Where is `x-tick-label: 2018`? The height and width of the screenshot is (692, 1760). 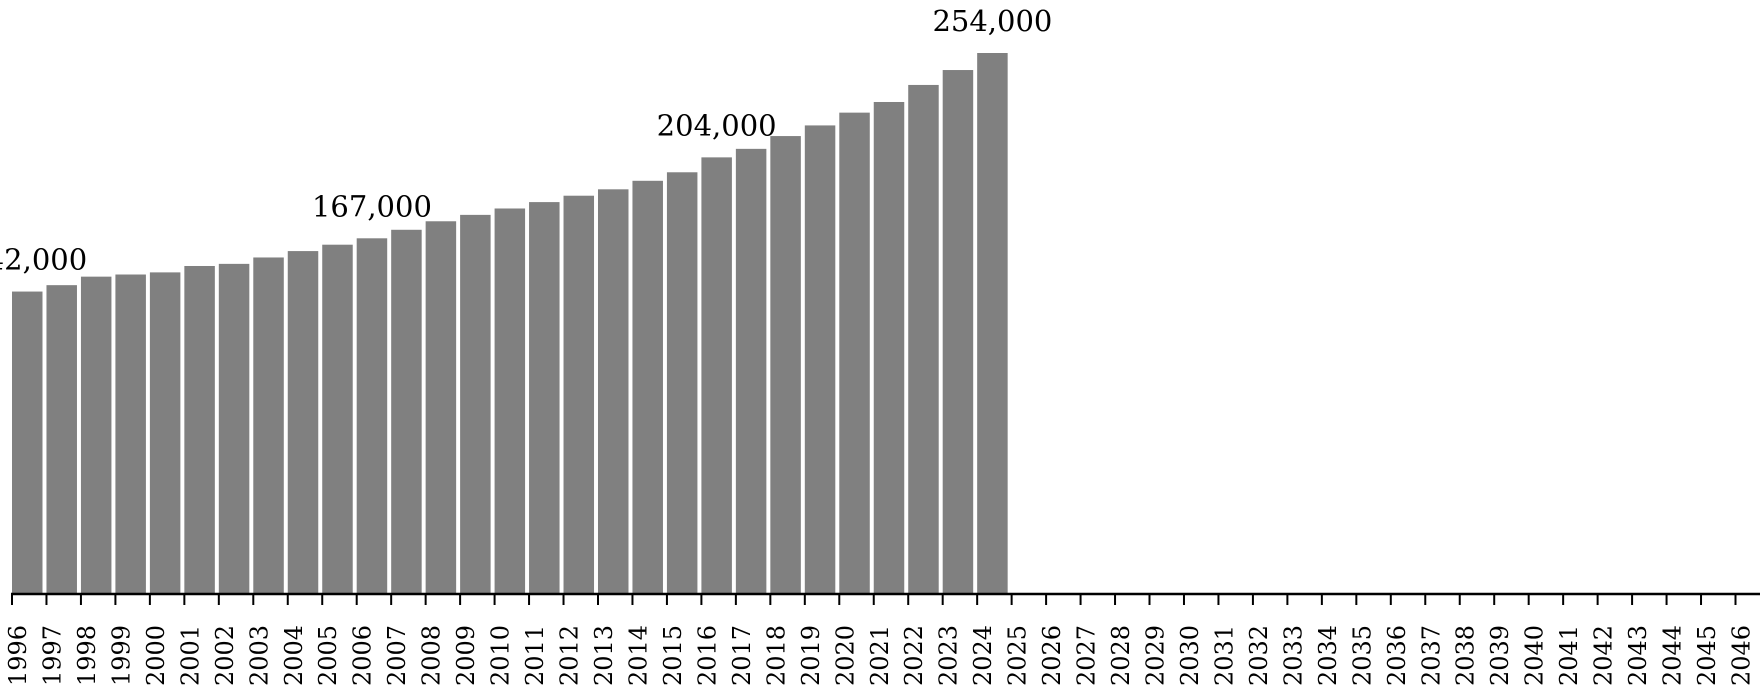
x-tick-label: 2018 is located at coordinates (776, 655).